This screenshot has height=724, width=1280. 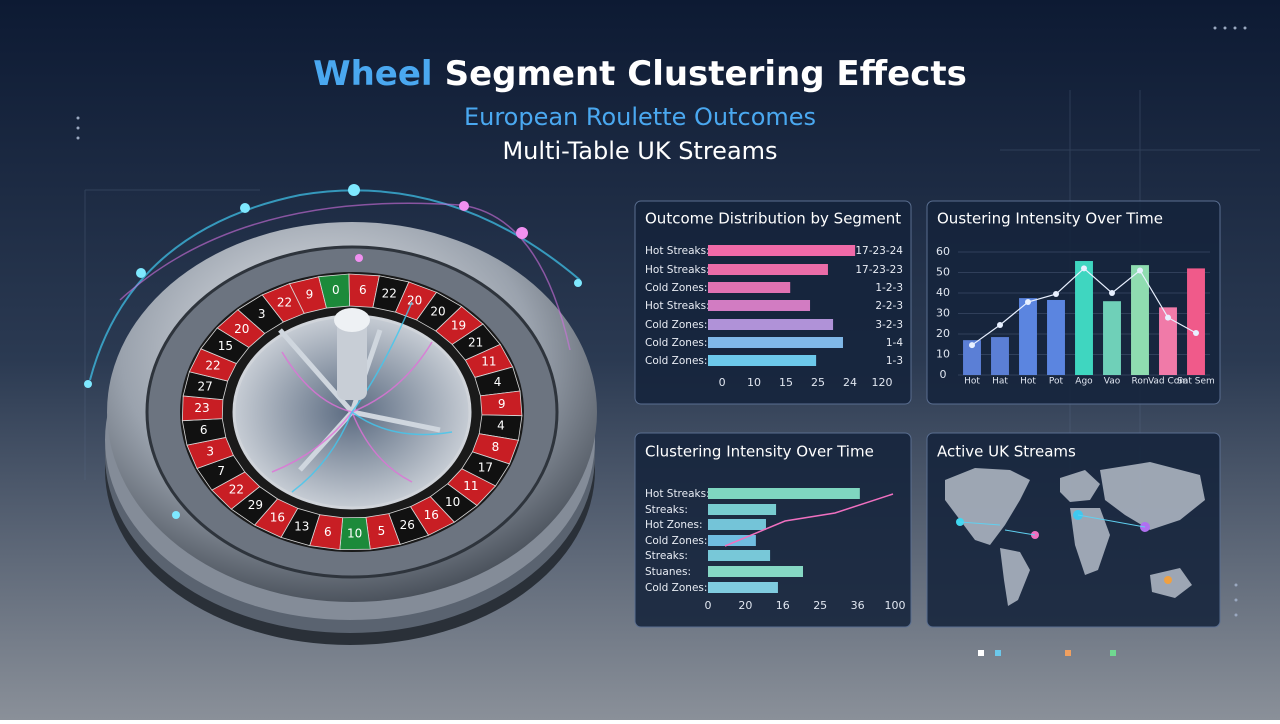 I want to click on trend-decoration, so click(x=809, y=520).